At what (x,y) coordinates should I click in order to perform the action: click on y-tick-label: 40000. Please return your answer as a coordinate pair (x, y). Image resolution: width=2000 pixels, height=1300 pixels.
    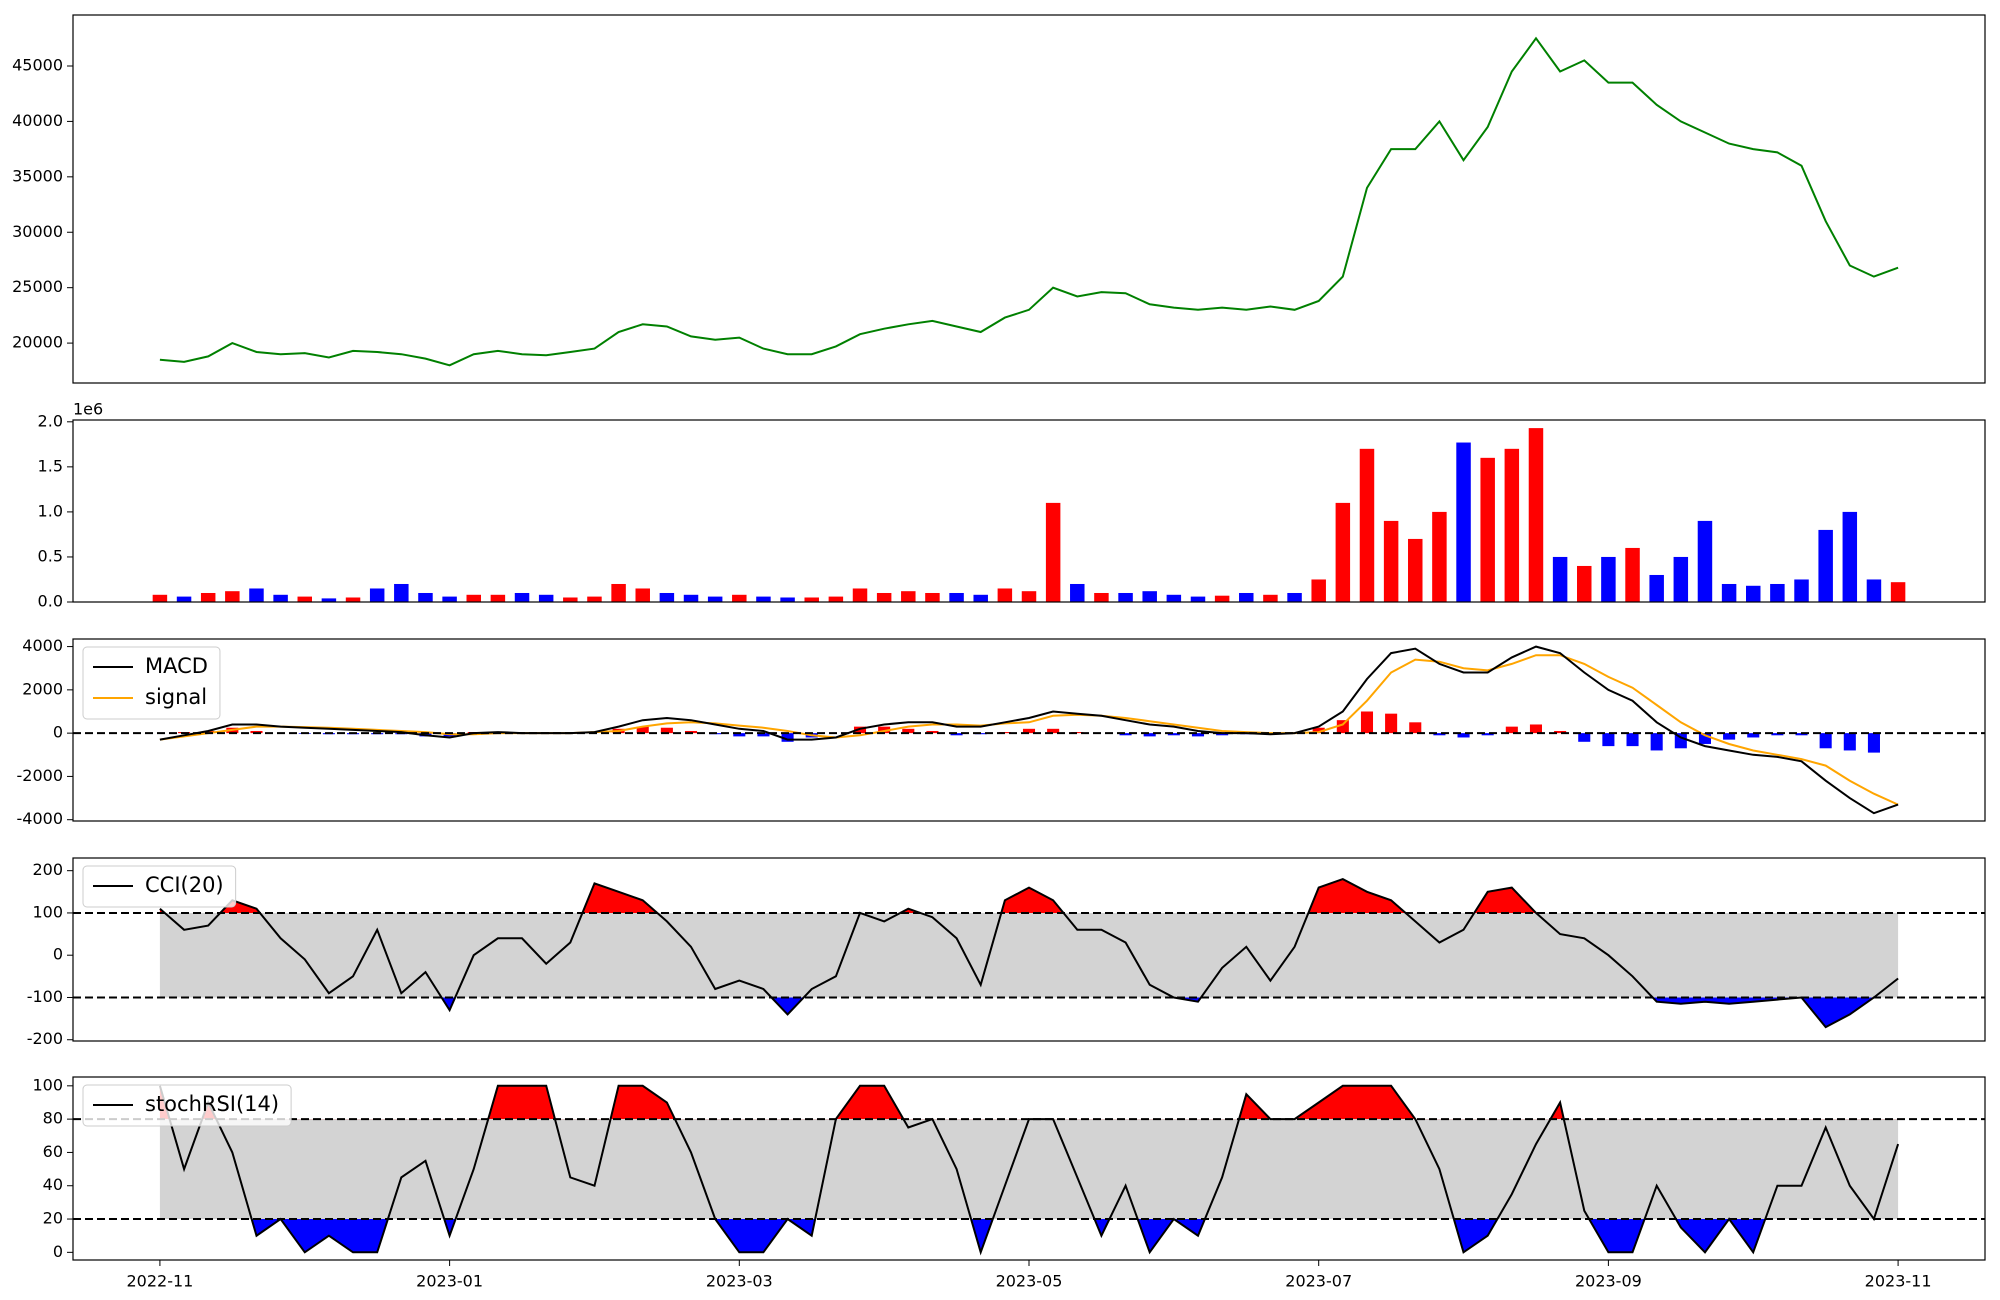
    Looking at the image, I should click on (37, 120).